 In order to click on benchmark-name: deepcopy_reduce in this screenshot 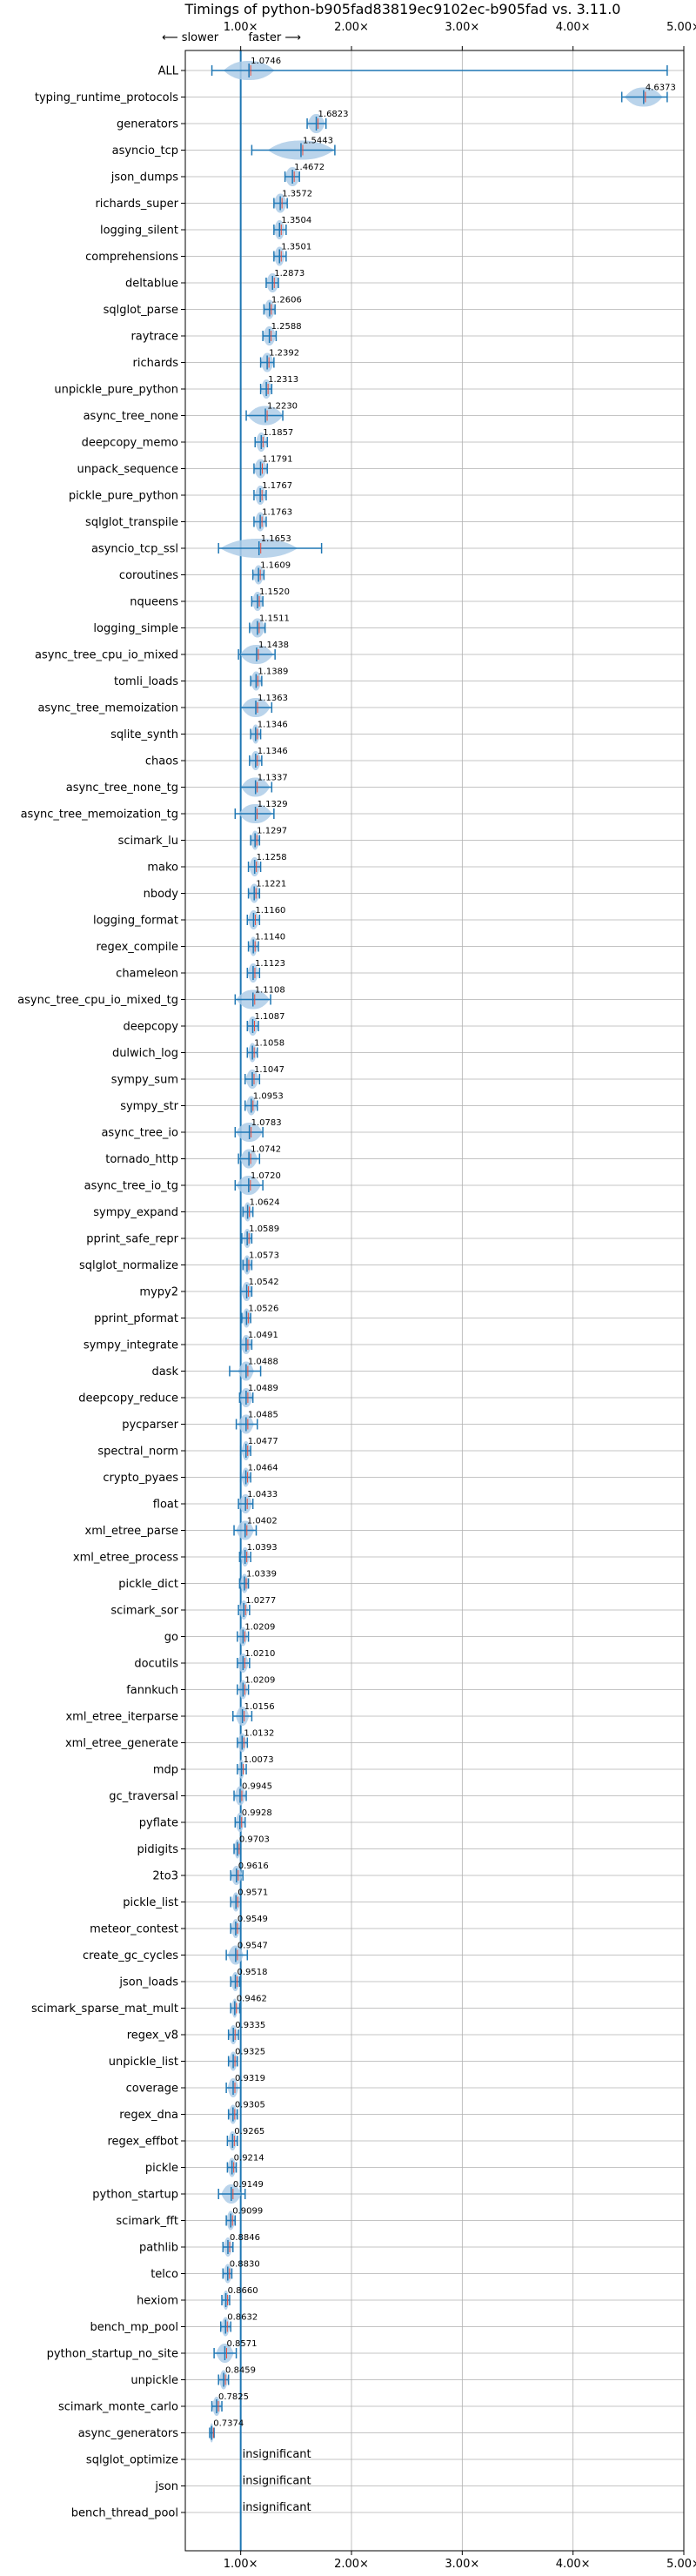, I will do `click(128, 1398)`.